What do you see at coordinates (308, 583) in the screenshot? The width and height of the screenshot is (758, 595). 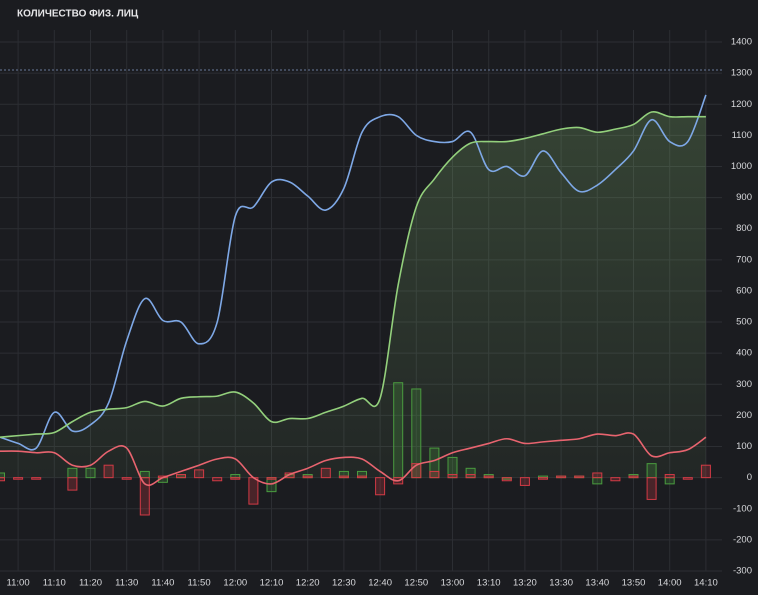 I see `x-tick-label: 12:20` at bounding box center [308, 583].